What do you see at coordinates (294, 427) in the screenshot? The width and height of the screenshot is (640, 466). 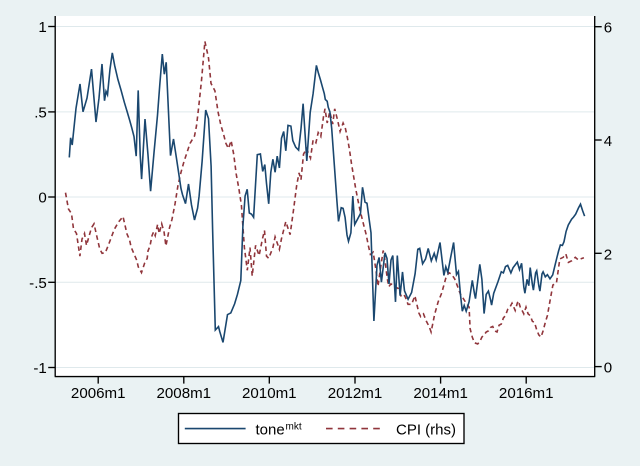 I see `svg-text: mkt` at bounding box center [294, 427].